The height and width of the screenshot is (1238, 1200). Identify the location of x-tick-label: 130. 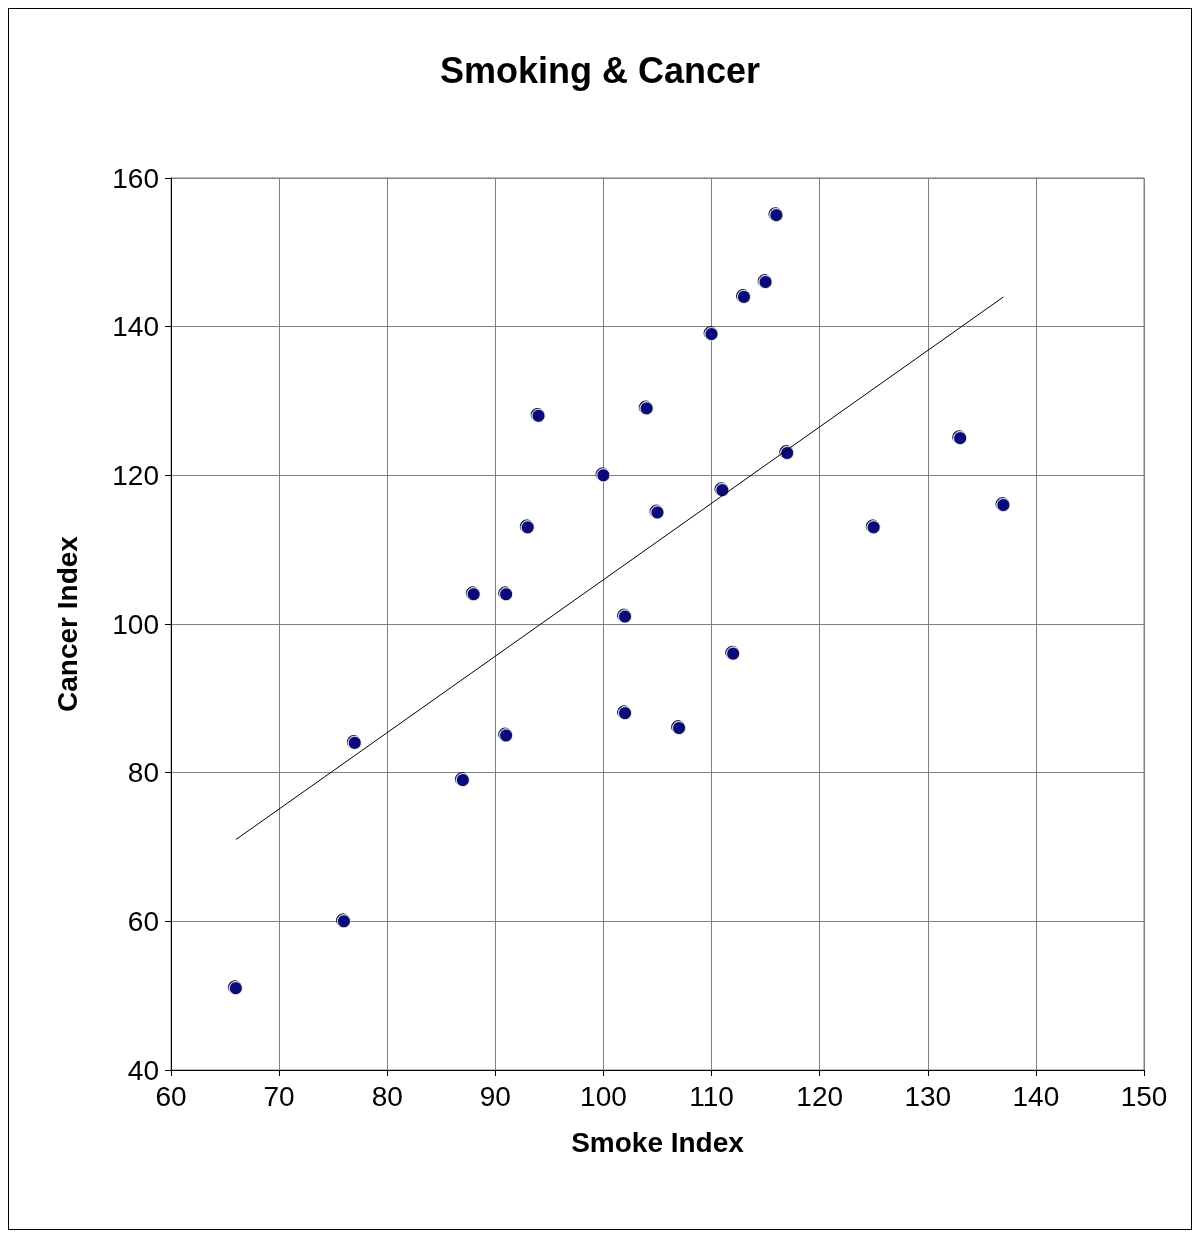
(928, 1096).